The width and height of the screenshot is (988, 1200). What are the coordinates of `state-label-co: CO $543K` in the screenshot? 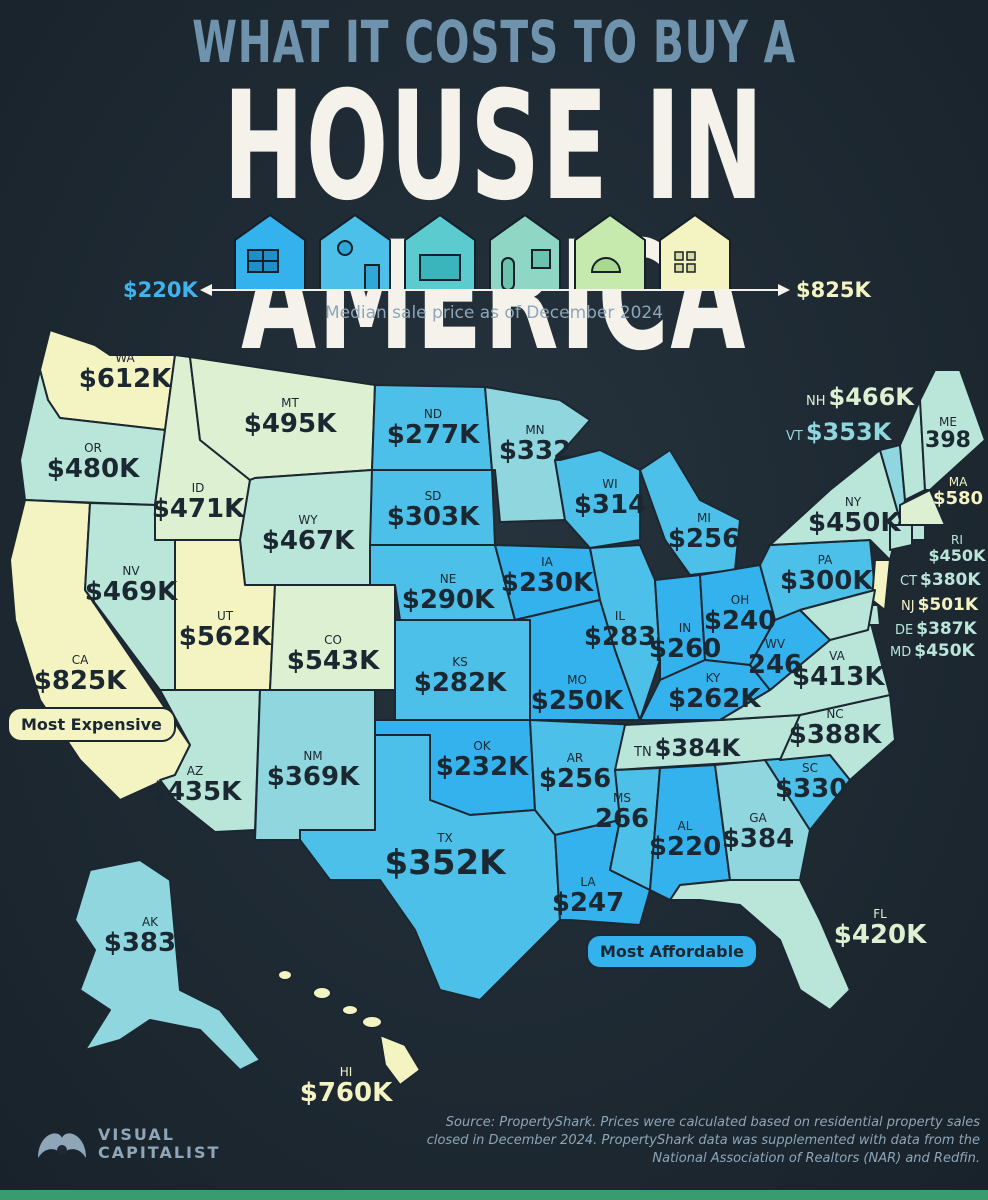 It's located at (333, 654).